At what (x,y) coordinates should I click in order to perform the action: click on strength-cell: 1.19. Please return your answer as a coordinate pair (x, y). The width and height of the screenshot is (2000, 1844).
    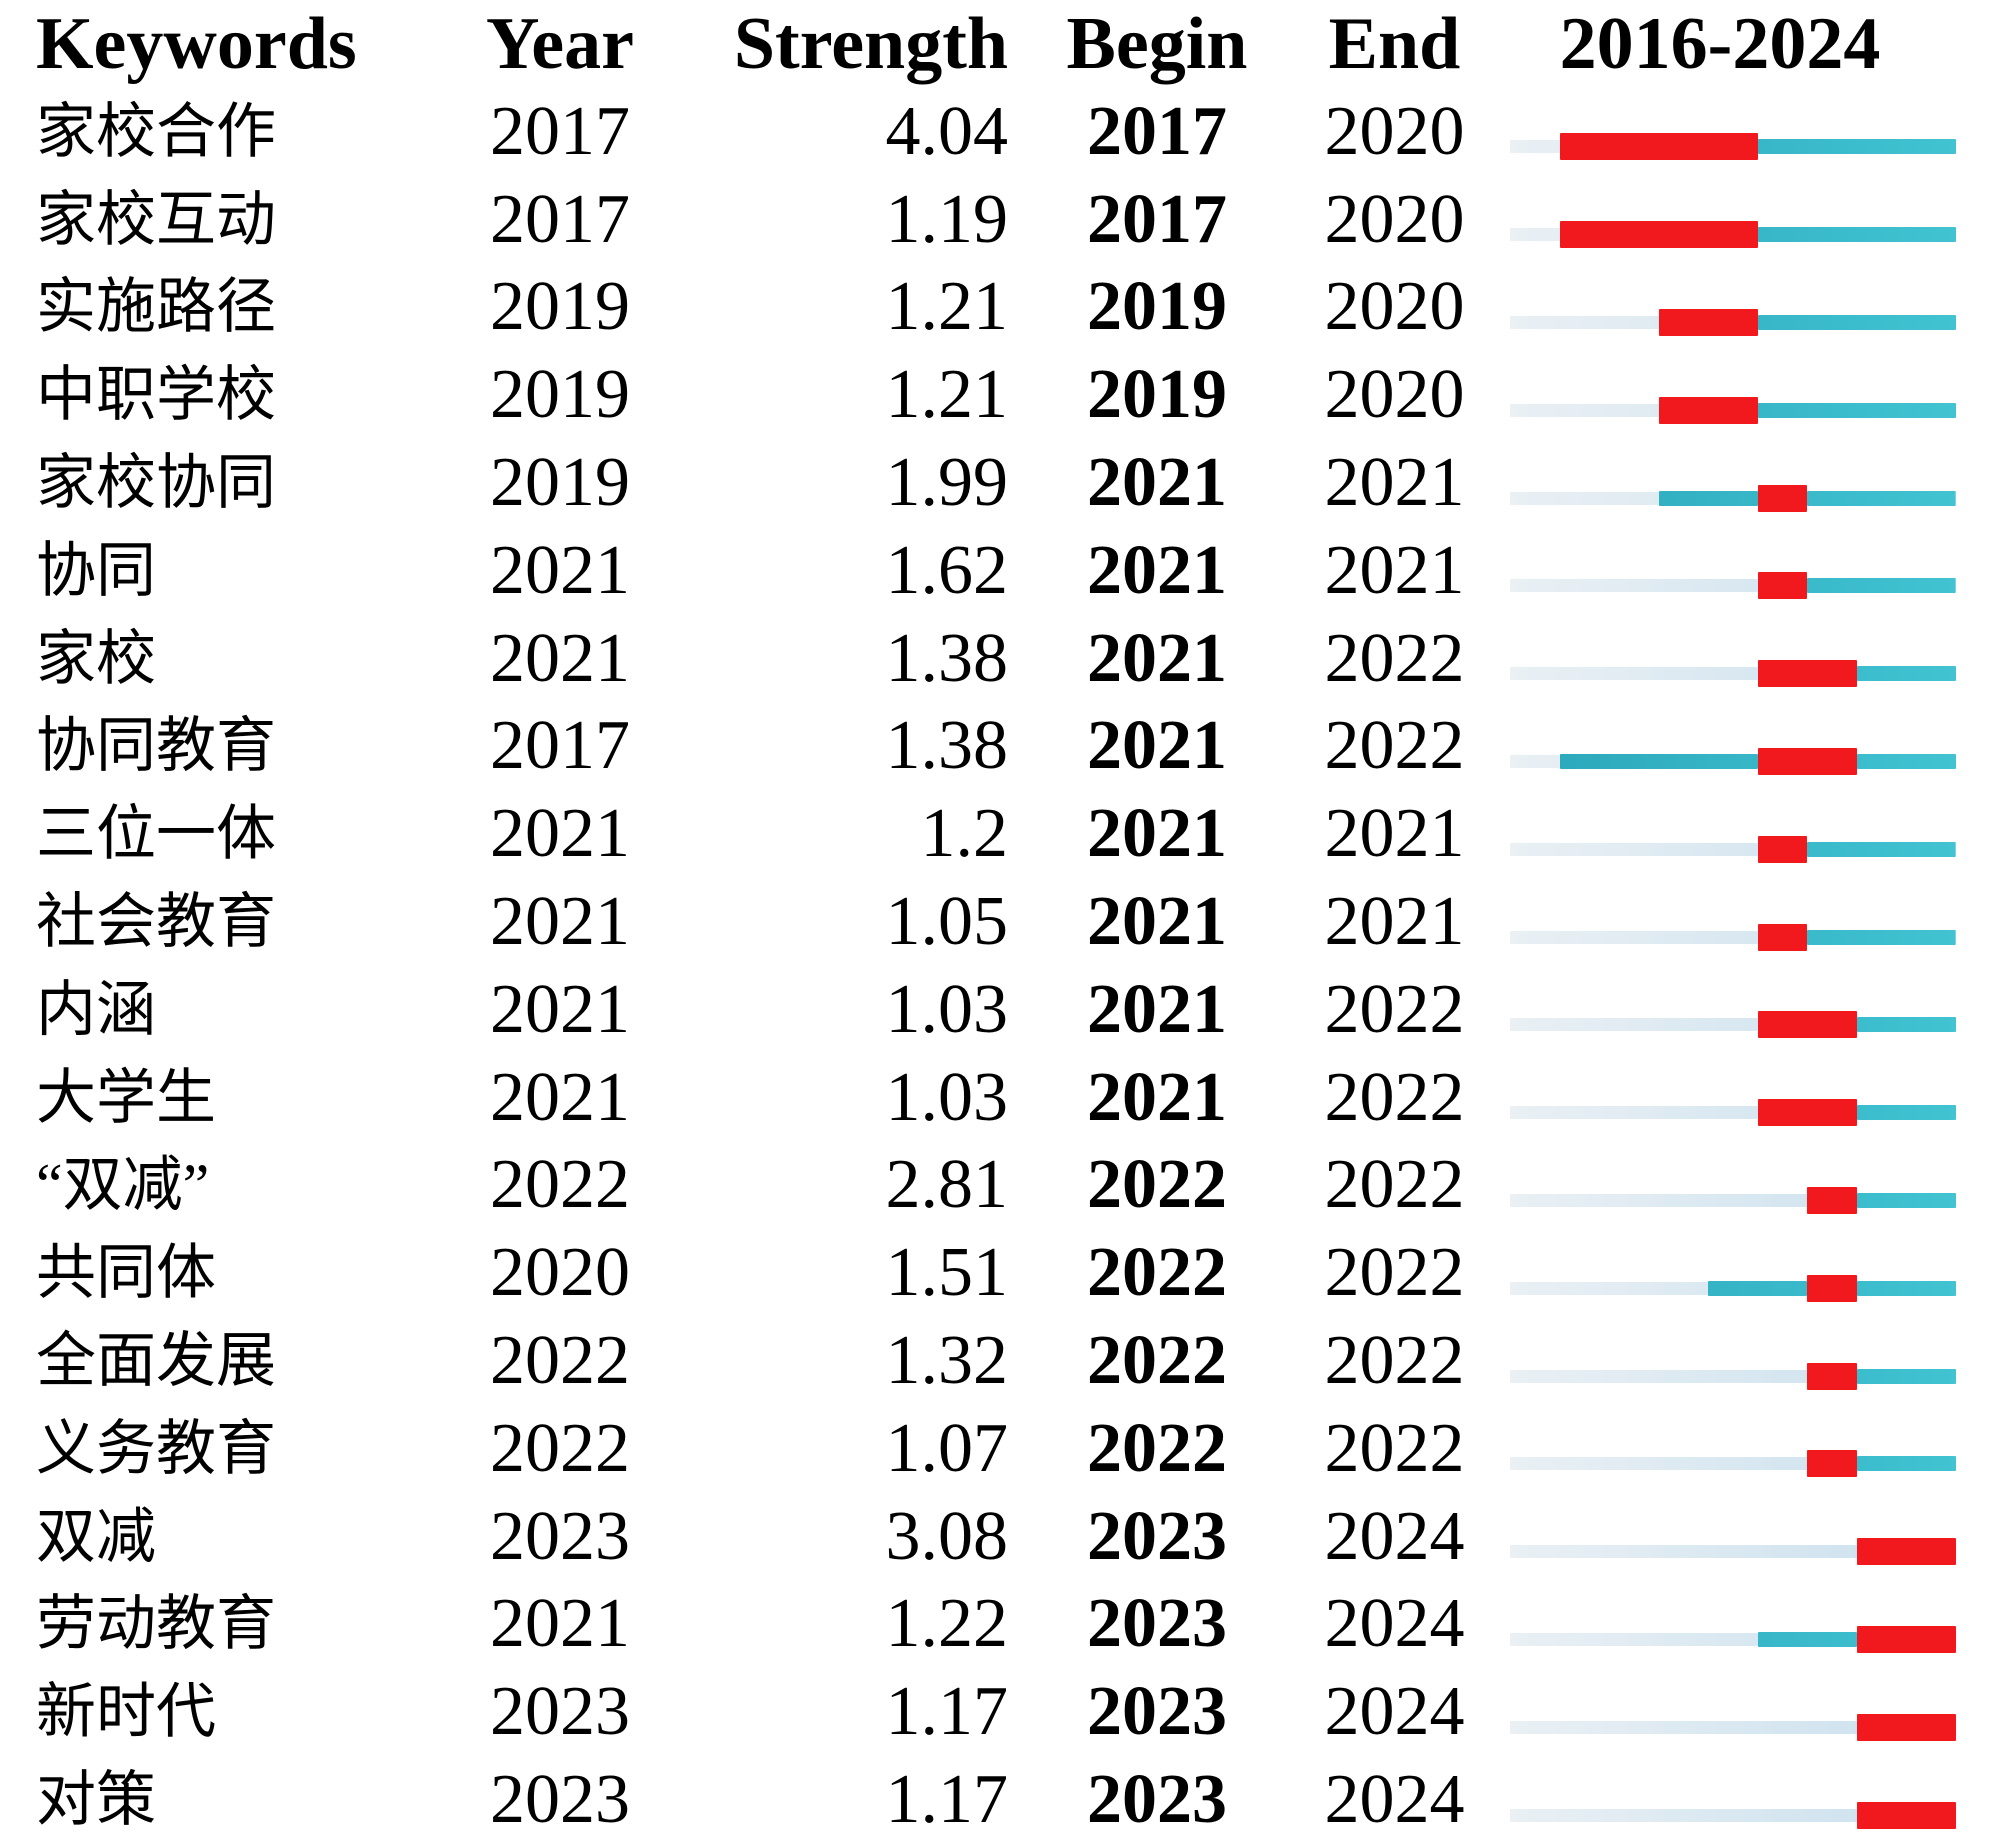
    Looking at the image, I should click on (947, 219).